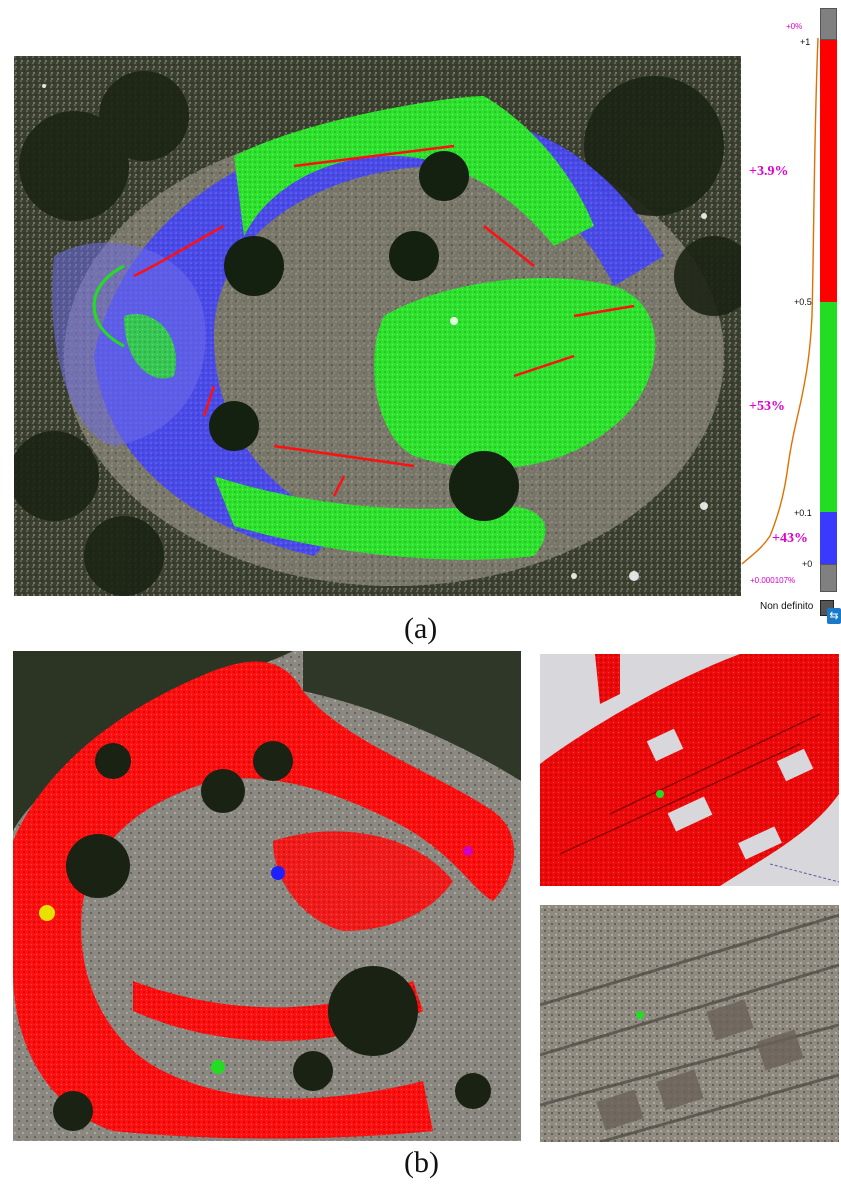  I want to click on detail-point-green-bottom, so click(640, 1015).